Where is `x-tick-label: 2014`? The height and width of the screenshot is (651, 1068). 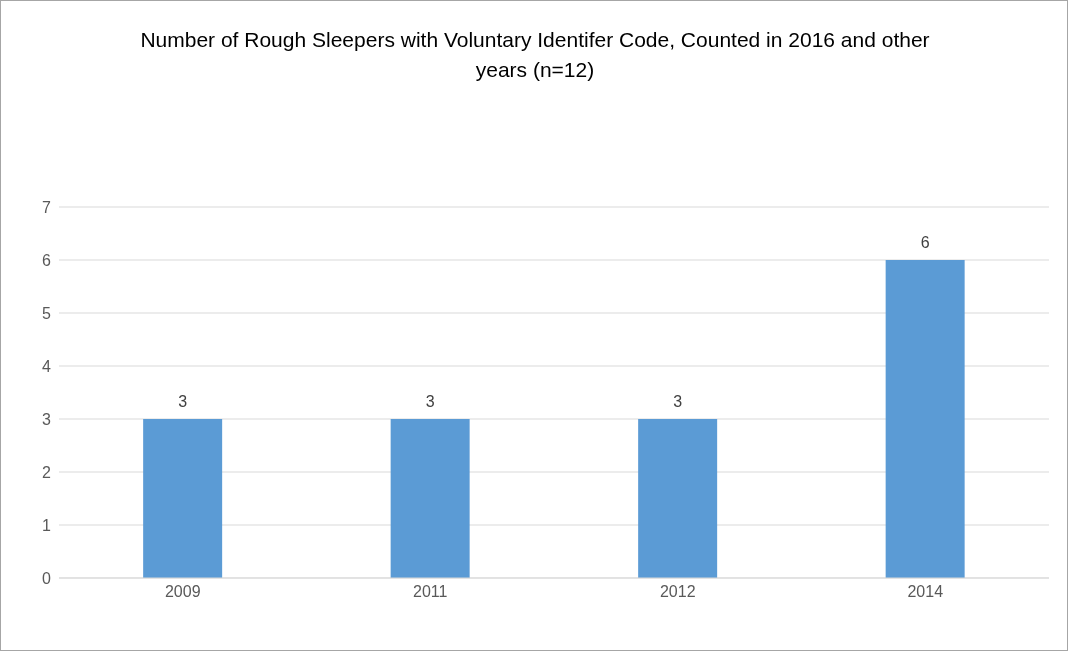
x-tick-label: 2014 is located at coordinates (925, 592).